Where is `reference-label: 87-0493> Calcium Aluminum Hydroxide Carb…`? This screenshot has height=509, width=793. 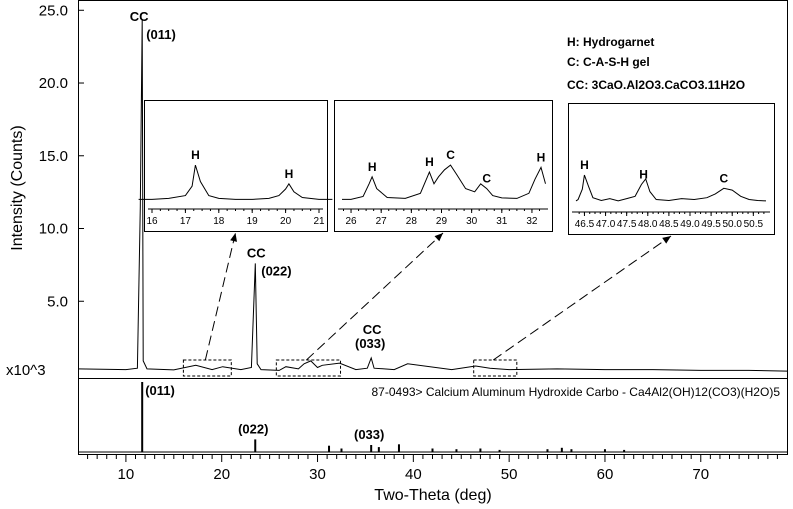
reference-label: 87-0493> Calcium Aluminum Hydroxide Carb… is located at coordinates (576, 392).